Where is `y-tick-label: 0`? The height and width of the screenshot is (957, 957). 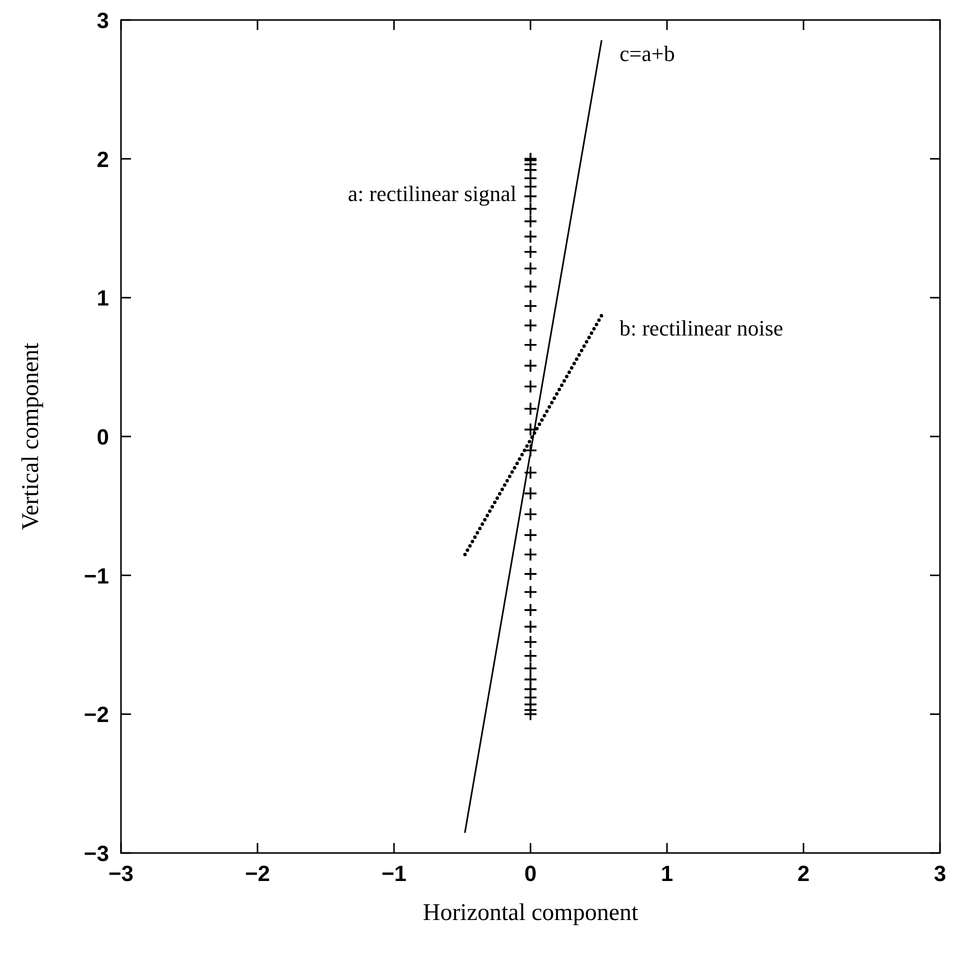 y-tick-label: 0 is located at coordinates (102, 437).